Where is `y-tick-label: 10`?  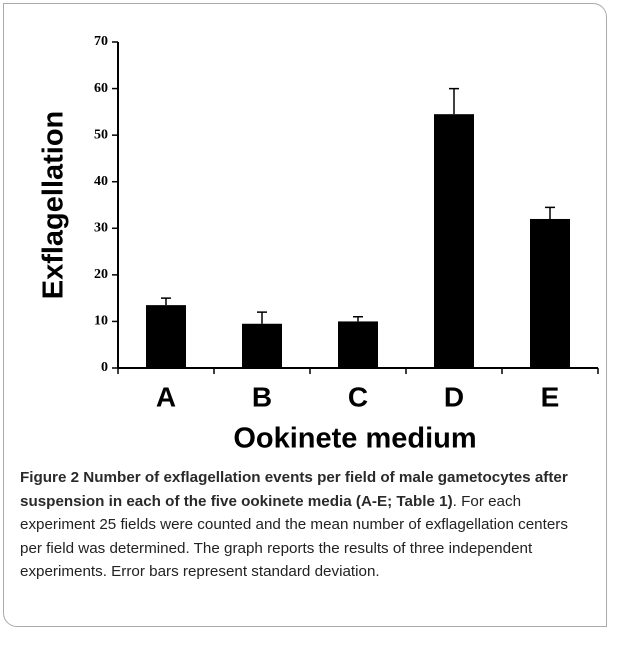
y-tick-label: 10 is located at coordinates (101, 321).